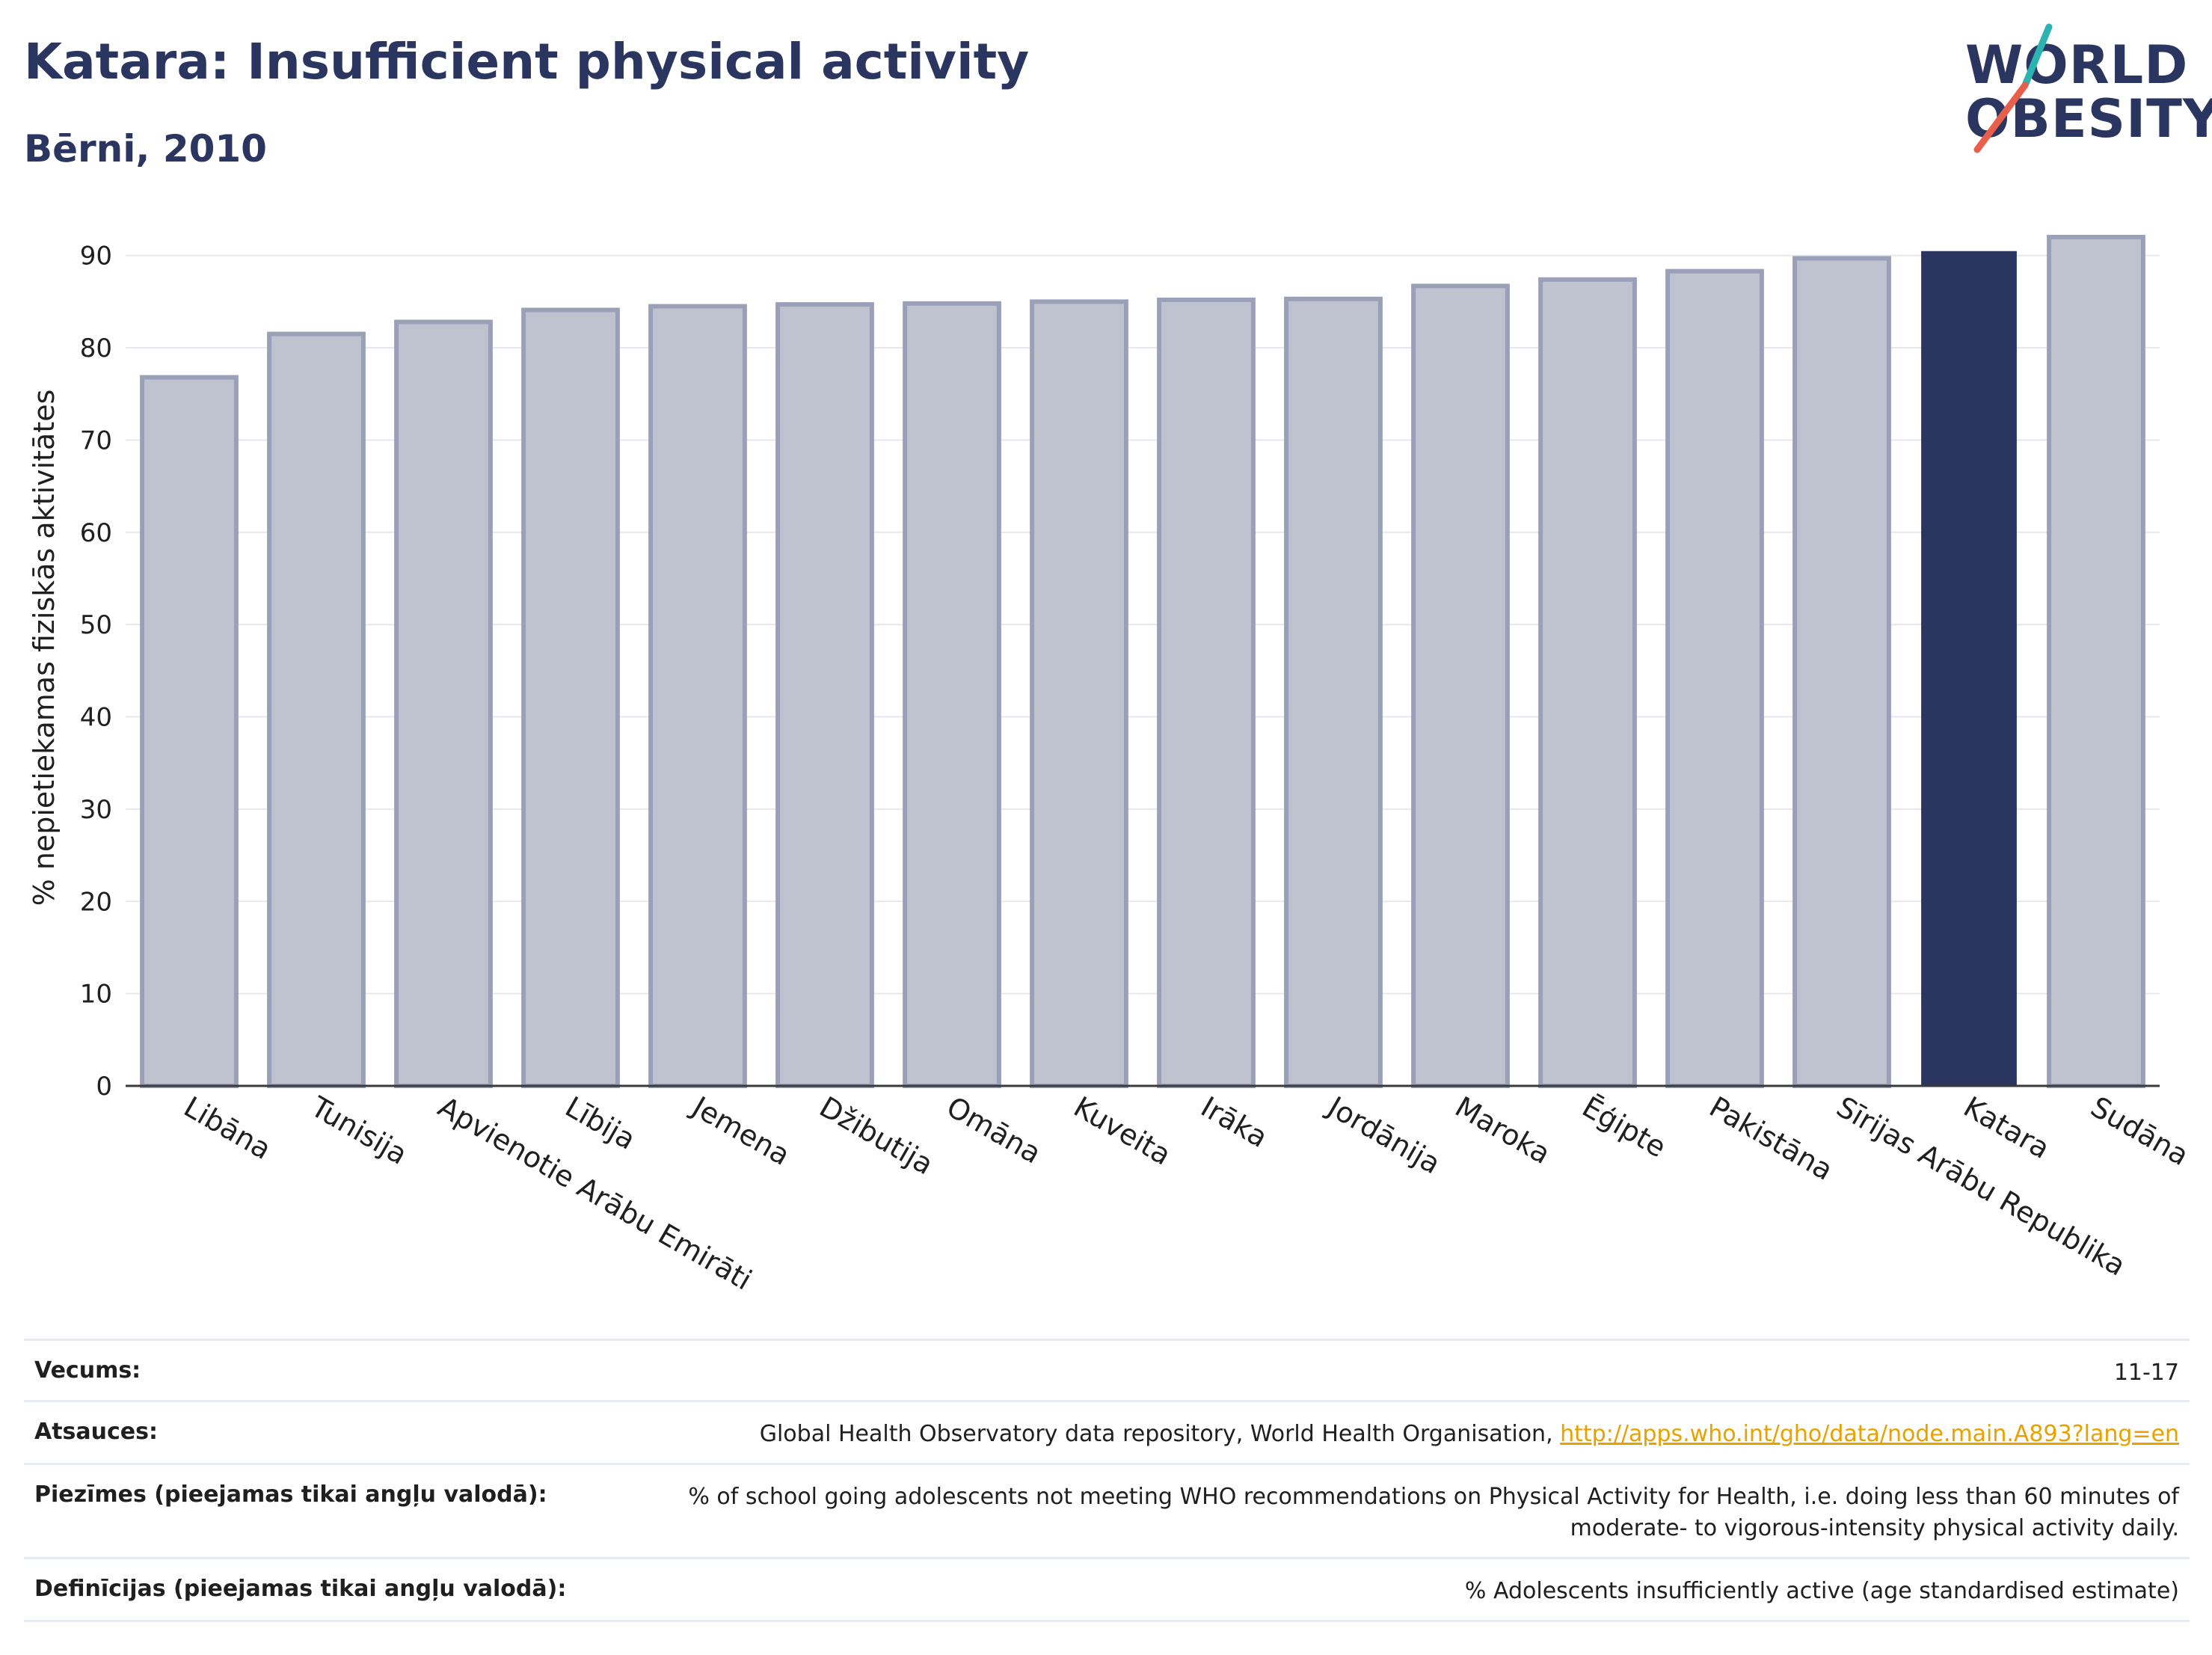 The width and height of the screenshot is (2212, 1655). What do you see at coordinates (96, 440) in the screenshot?
I see `y-tick-label: 70` at bounding box center [96, 440].